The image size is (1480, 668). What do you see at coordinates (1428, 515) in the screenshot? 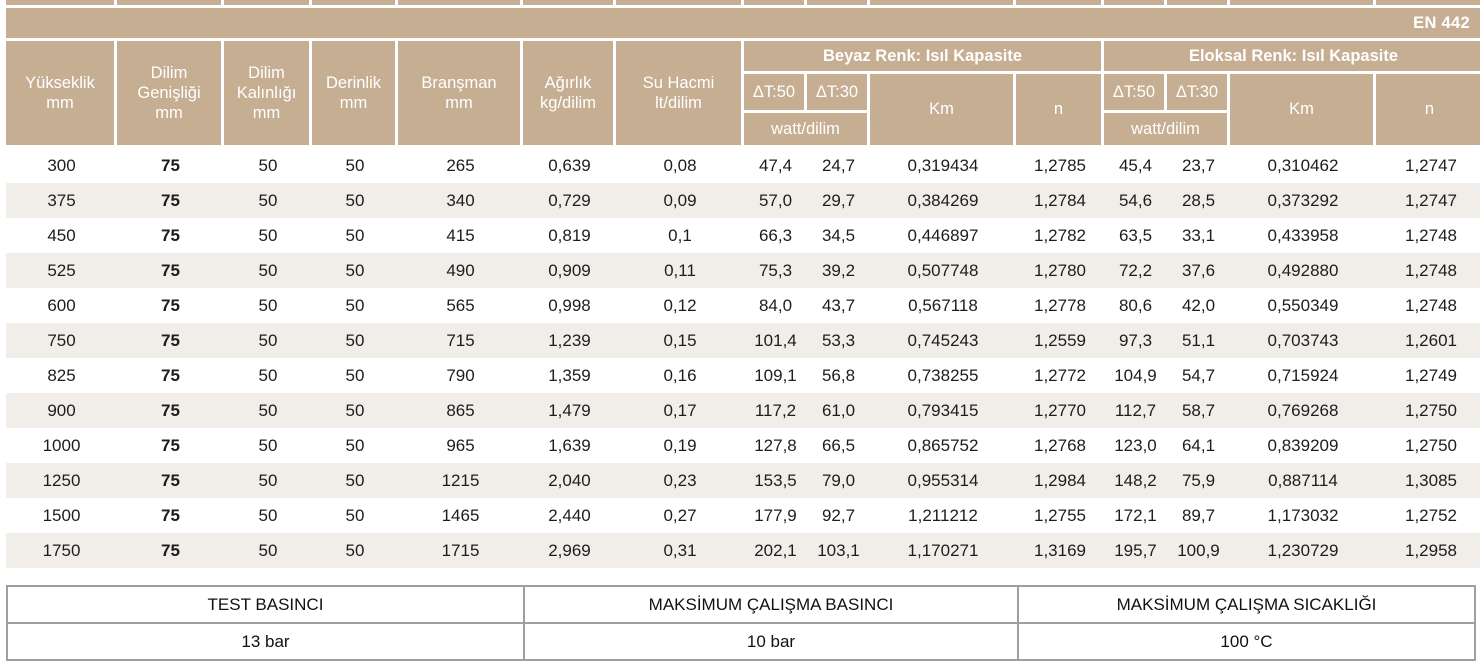
I see `cell: 1,2752` at bounding box center [1428, 515].